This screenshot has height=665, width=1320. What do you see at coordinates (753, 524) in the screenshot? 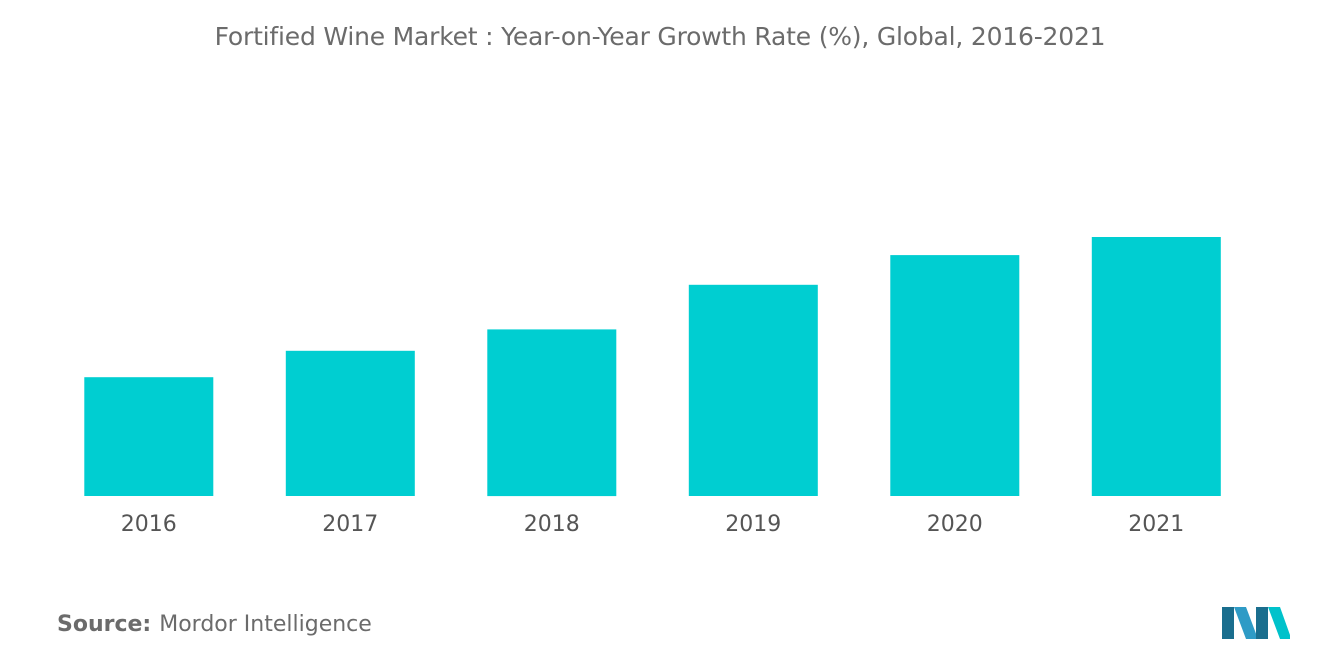
I see `x-tick-label-2019: 2019` at bounding box center [753, 524].